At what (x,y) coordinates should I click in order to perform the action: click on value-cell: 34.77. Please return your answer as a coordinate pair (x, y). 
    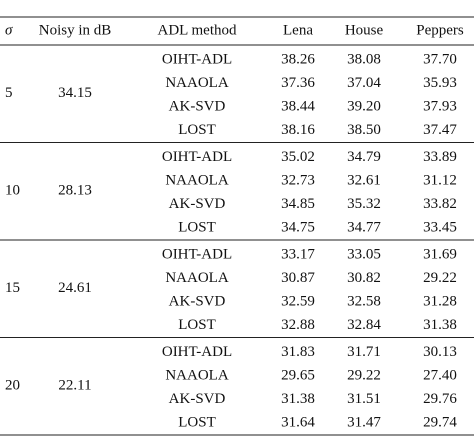
    Looking at the image, I should click on (364, 227).